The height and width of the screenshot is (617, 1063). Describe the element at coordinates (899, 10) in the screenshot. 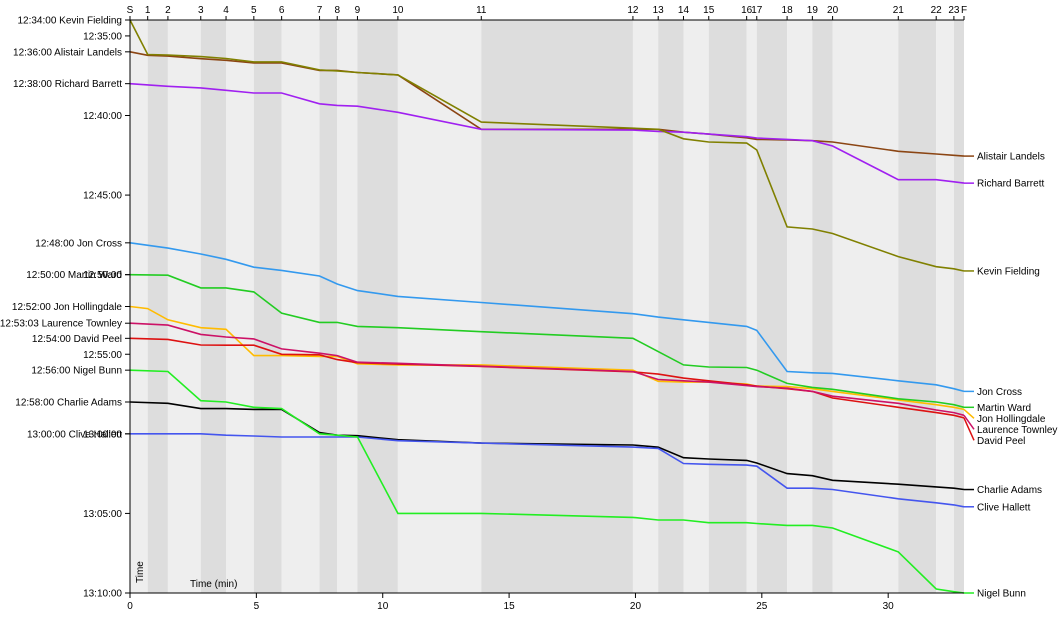

I see `stage-tick-label: 21` at that location.